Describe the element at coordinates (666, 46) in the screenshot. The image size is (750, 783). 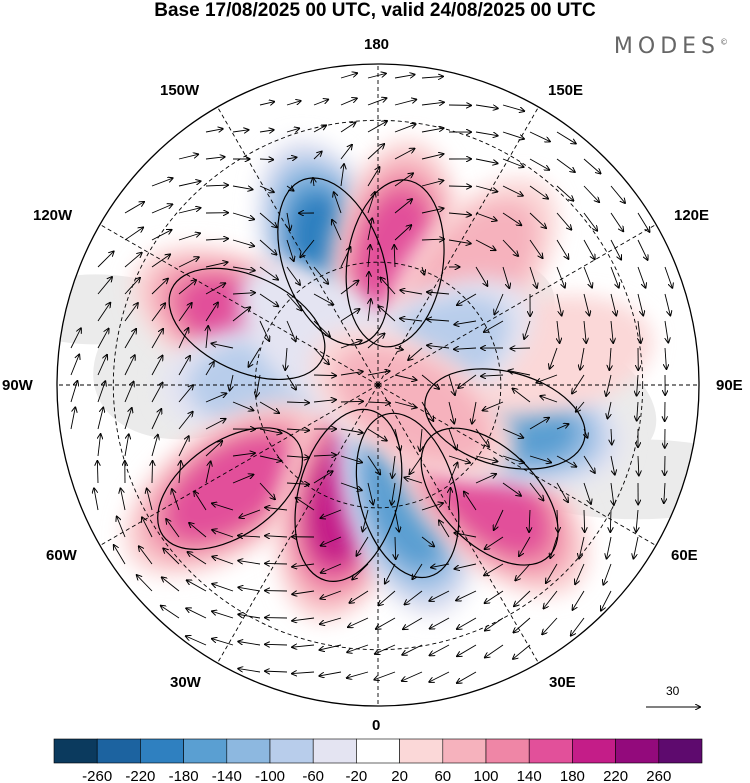
I see `logo-text: MODES` at that location.